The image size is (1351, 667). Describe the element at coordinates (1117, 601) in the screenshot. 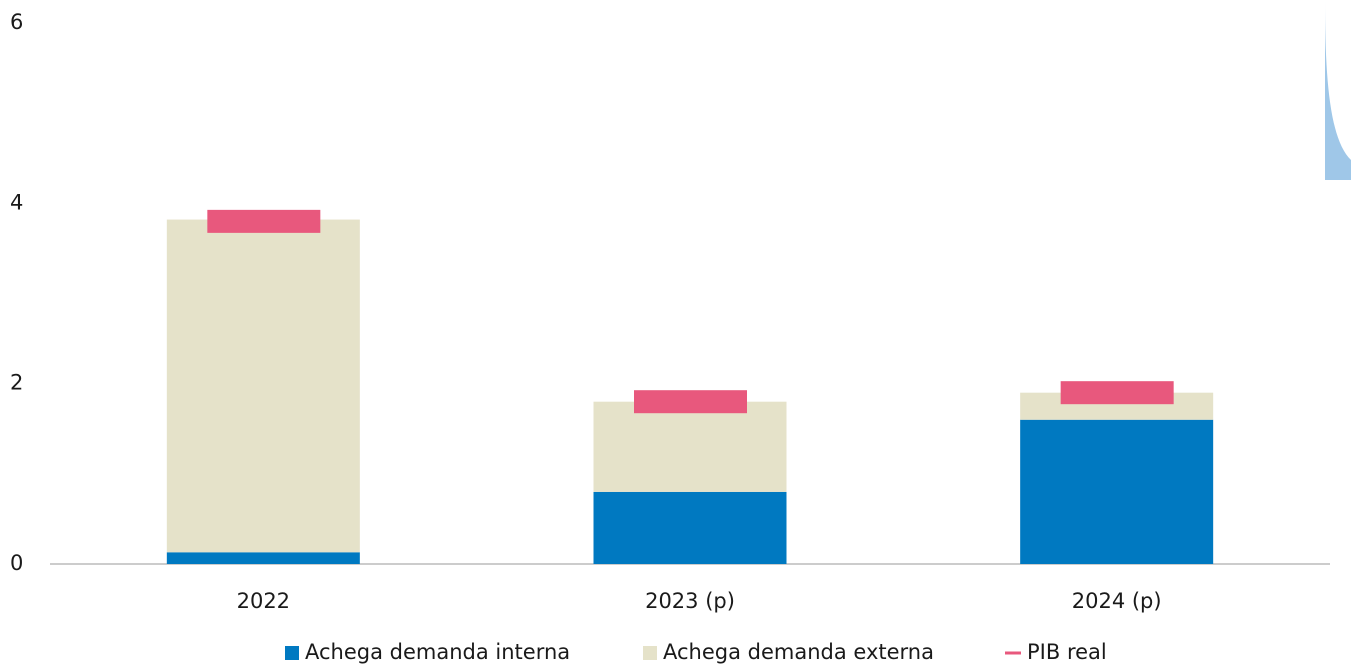

I see `x-tick-label: 2024 (p)` at that location.